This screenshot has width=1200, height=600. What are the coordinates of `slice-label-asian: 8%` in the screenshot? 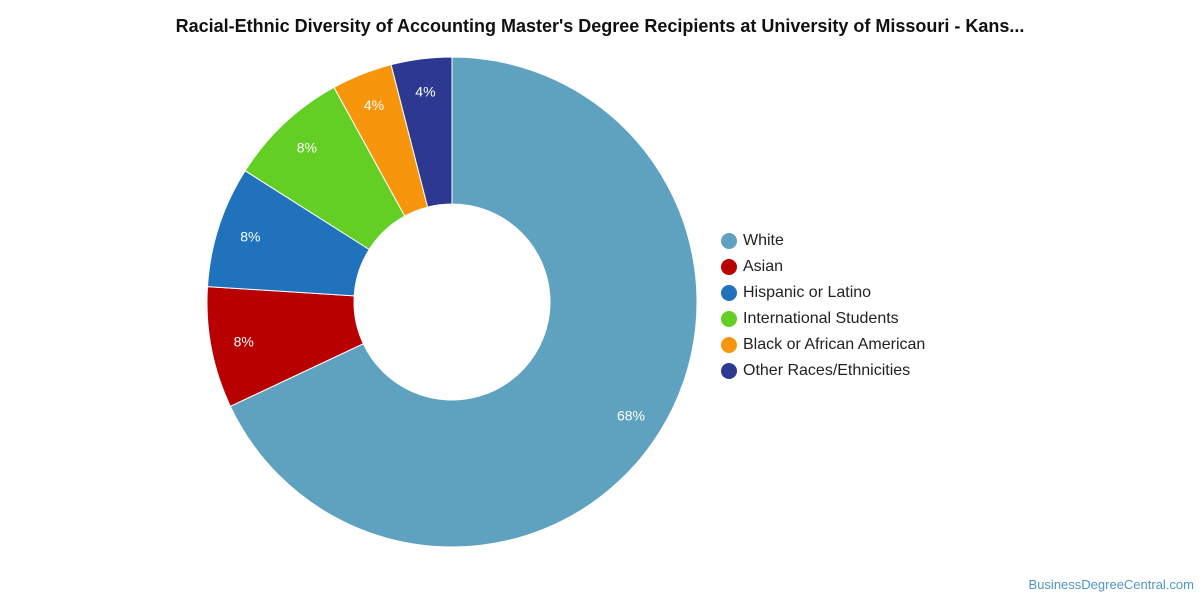 It's located at (244, 342).